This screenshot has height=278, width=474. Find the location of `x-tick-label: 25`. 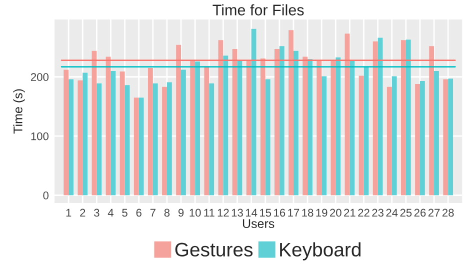

x-tick-label: 25 is located at coordinates (406, 212).